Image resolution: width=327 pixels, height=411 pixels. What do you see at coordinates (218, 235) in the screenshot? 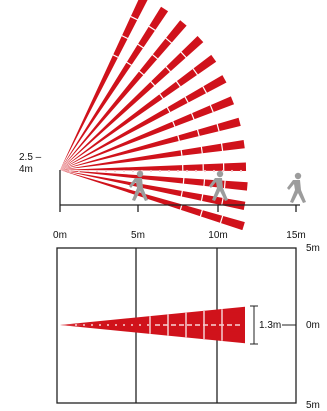
I see `distance-label-10m: 10m` at bounding box center [218, 235].